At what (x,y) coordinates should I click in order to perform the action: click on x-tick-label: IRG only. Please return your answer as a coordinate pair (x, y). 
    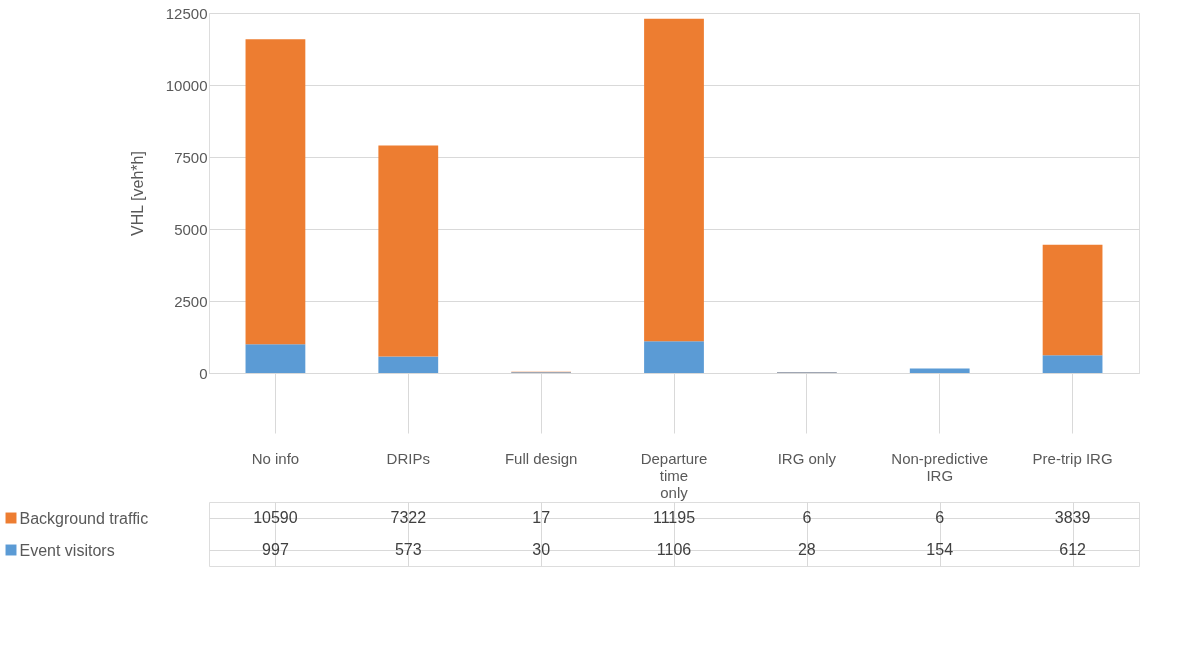
    Looking at the image, I should click on (807, 458).